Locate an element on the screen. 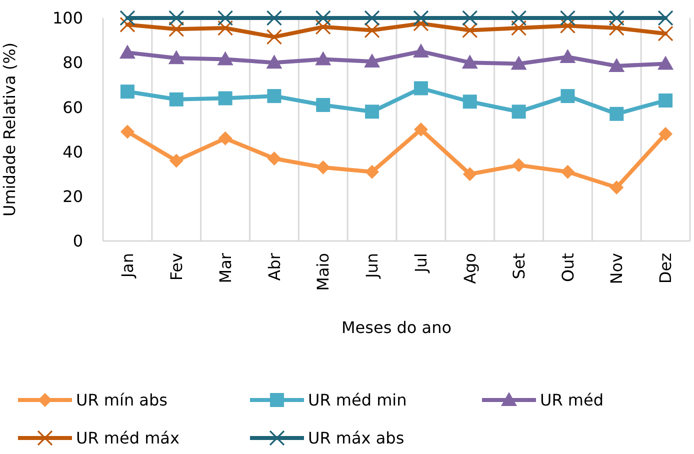 This screenshot has height=454, width=694. legend-label: UR máx abs is located at coordinates (356, 438).